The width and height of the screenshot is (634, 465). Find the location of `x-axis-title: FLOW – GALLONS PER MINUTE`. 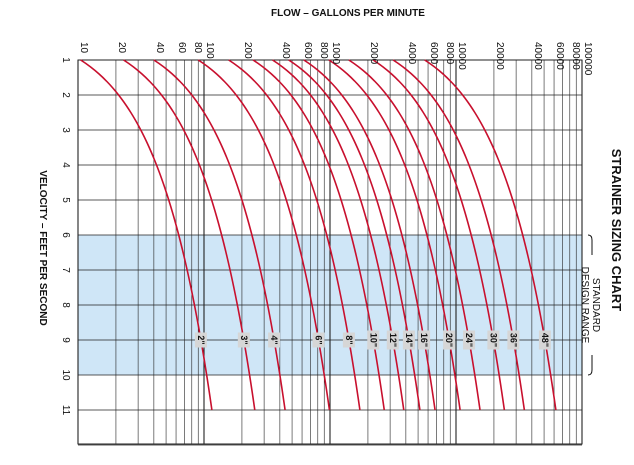

x-axis-title: FLOW – GALLONS PER MINUTE is located at coordinates (348, 13).